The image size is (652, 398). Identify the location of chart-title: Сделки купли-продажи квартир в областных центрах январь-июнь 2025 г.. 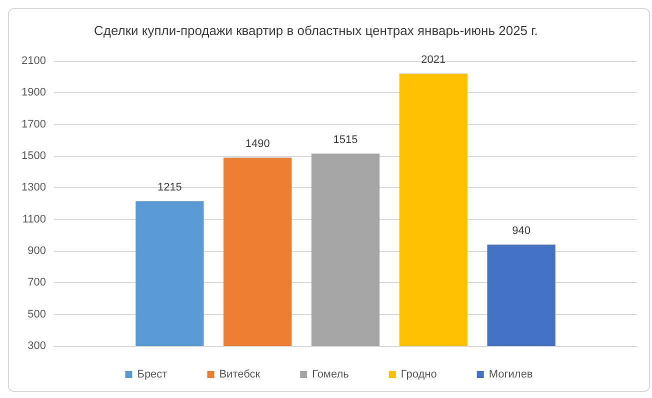
(316, 30).